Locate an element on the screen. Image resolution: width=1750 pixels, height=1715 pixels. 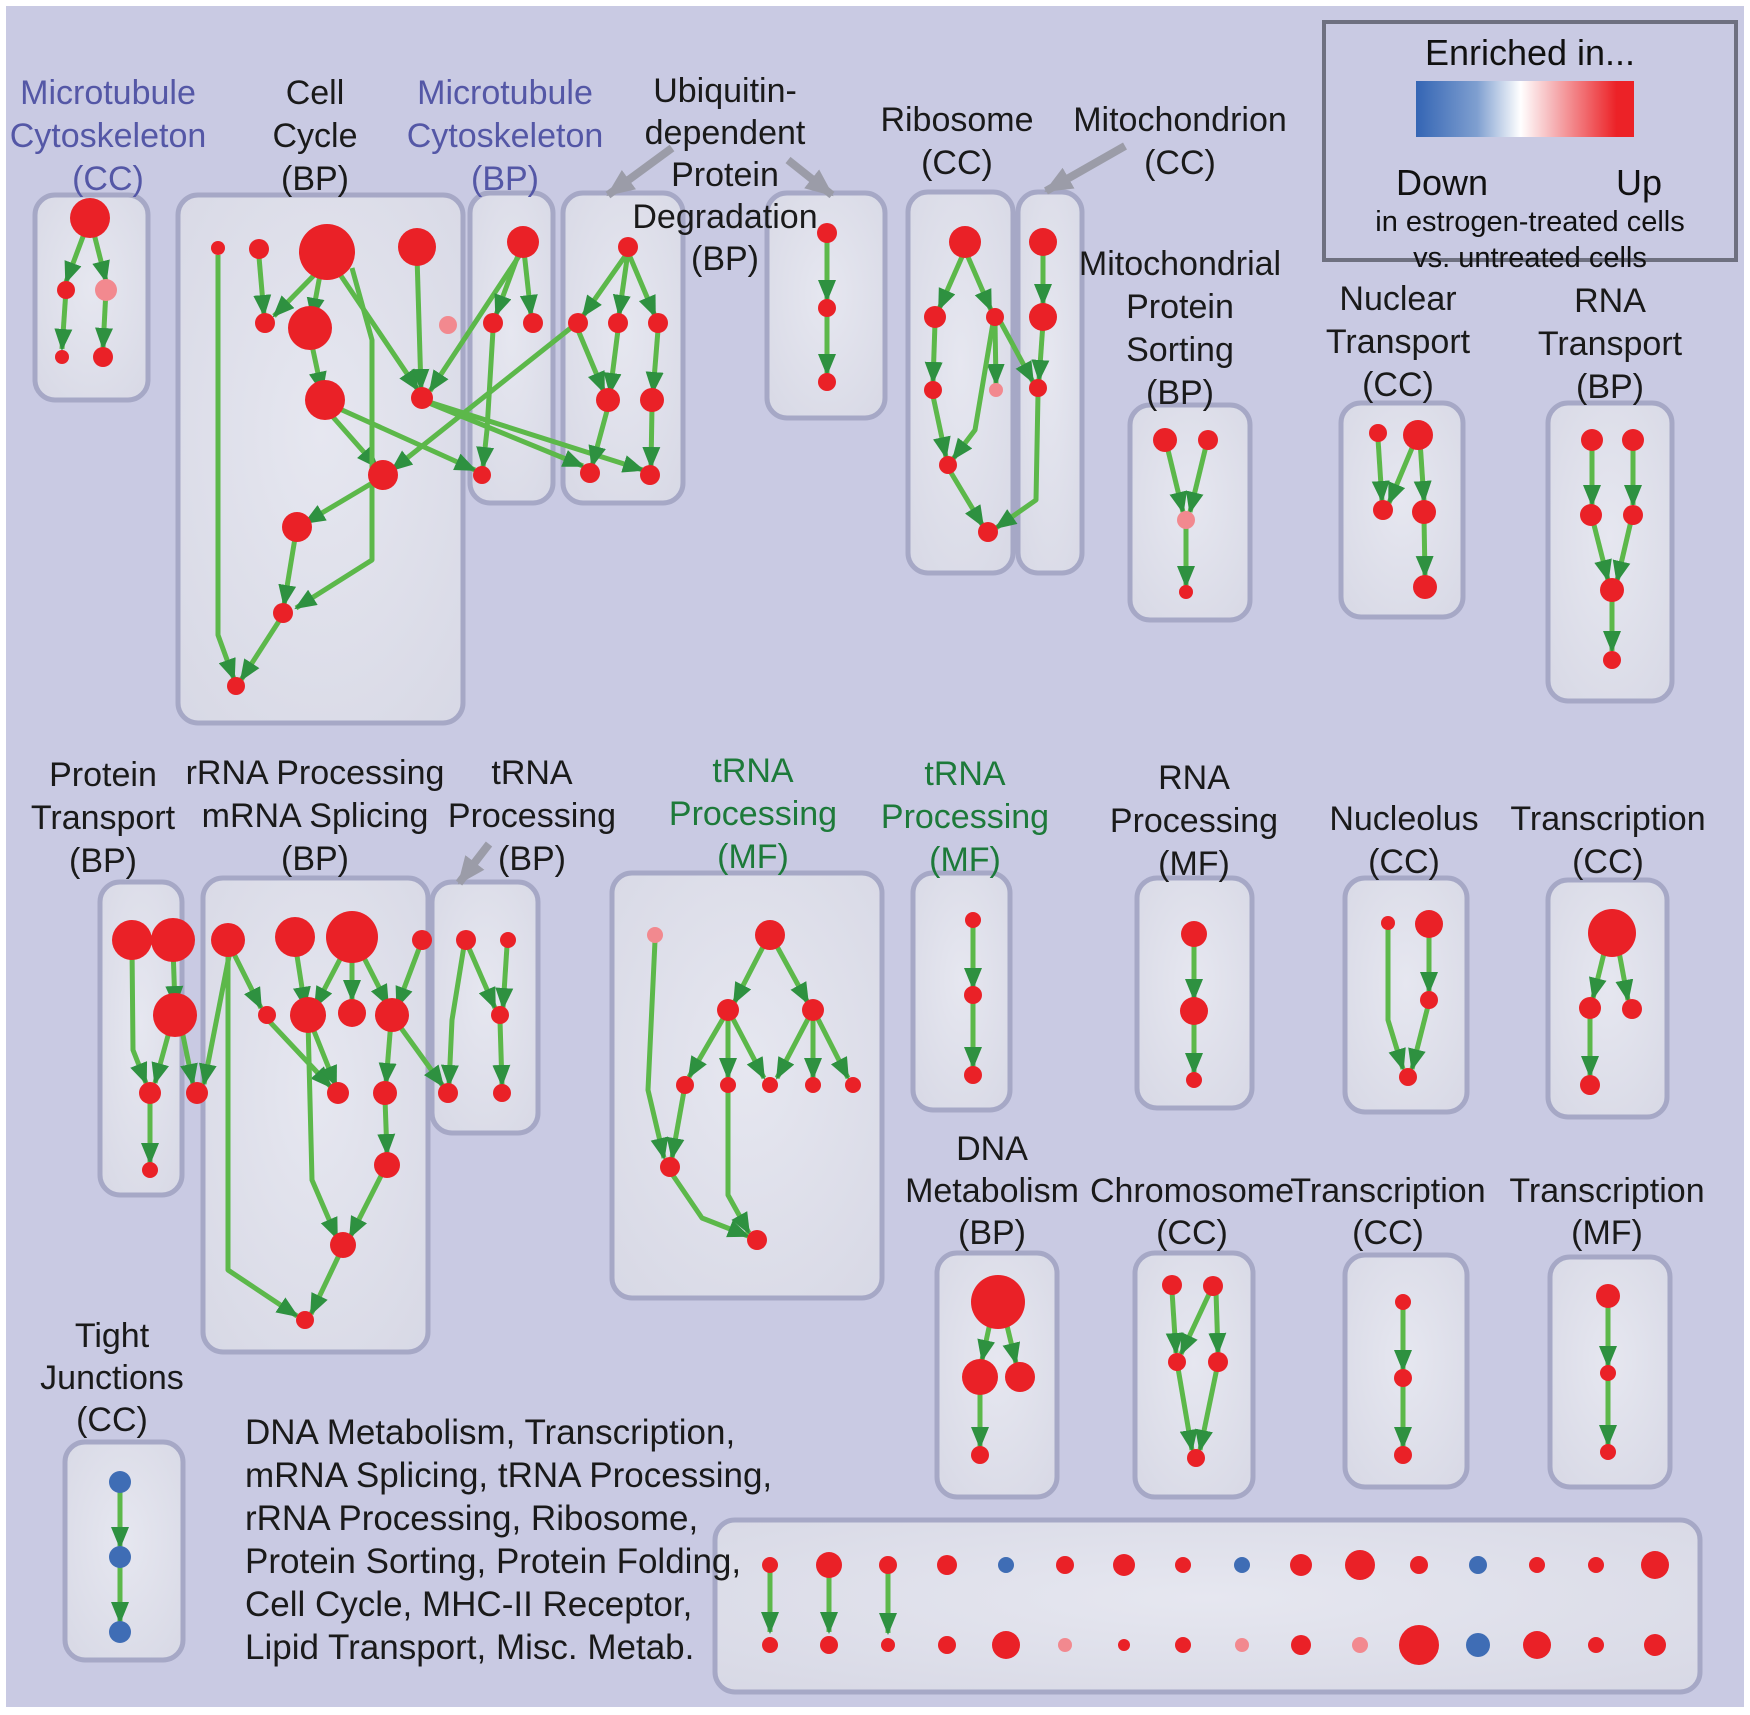
category-label: rRNA Processing is located at coordinates (315, 773).